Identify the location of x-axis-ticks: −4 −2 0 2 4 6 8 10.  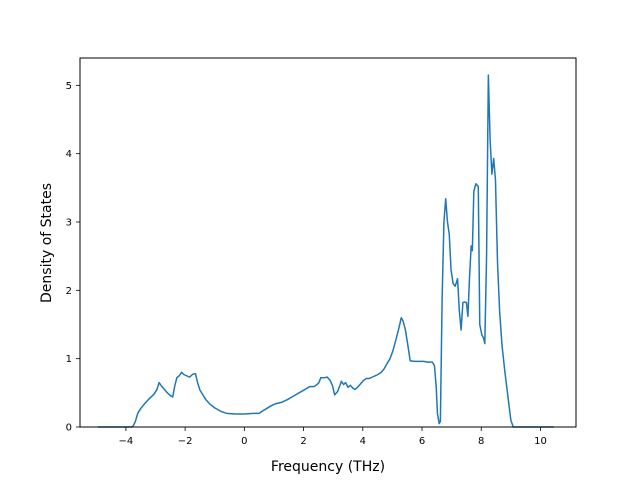
(333, 437).